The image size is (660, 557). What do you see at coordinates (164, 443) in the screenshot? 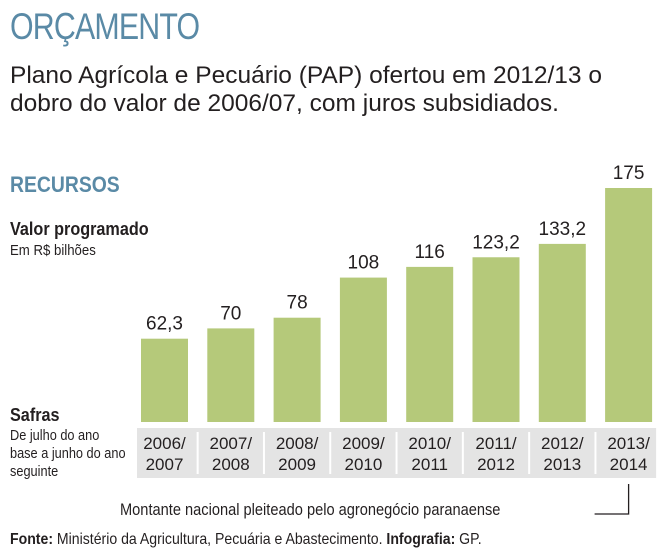
I see `tick-label: 2006/` at bounding box center [164, 443].